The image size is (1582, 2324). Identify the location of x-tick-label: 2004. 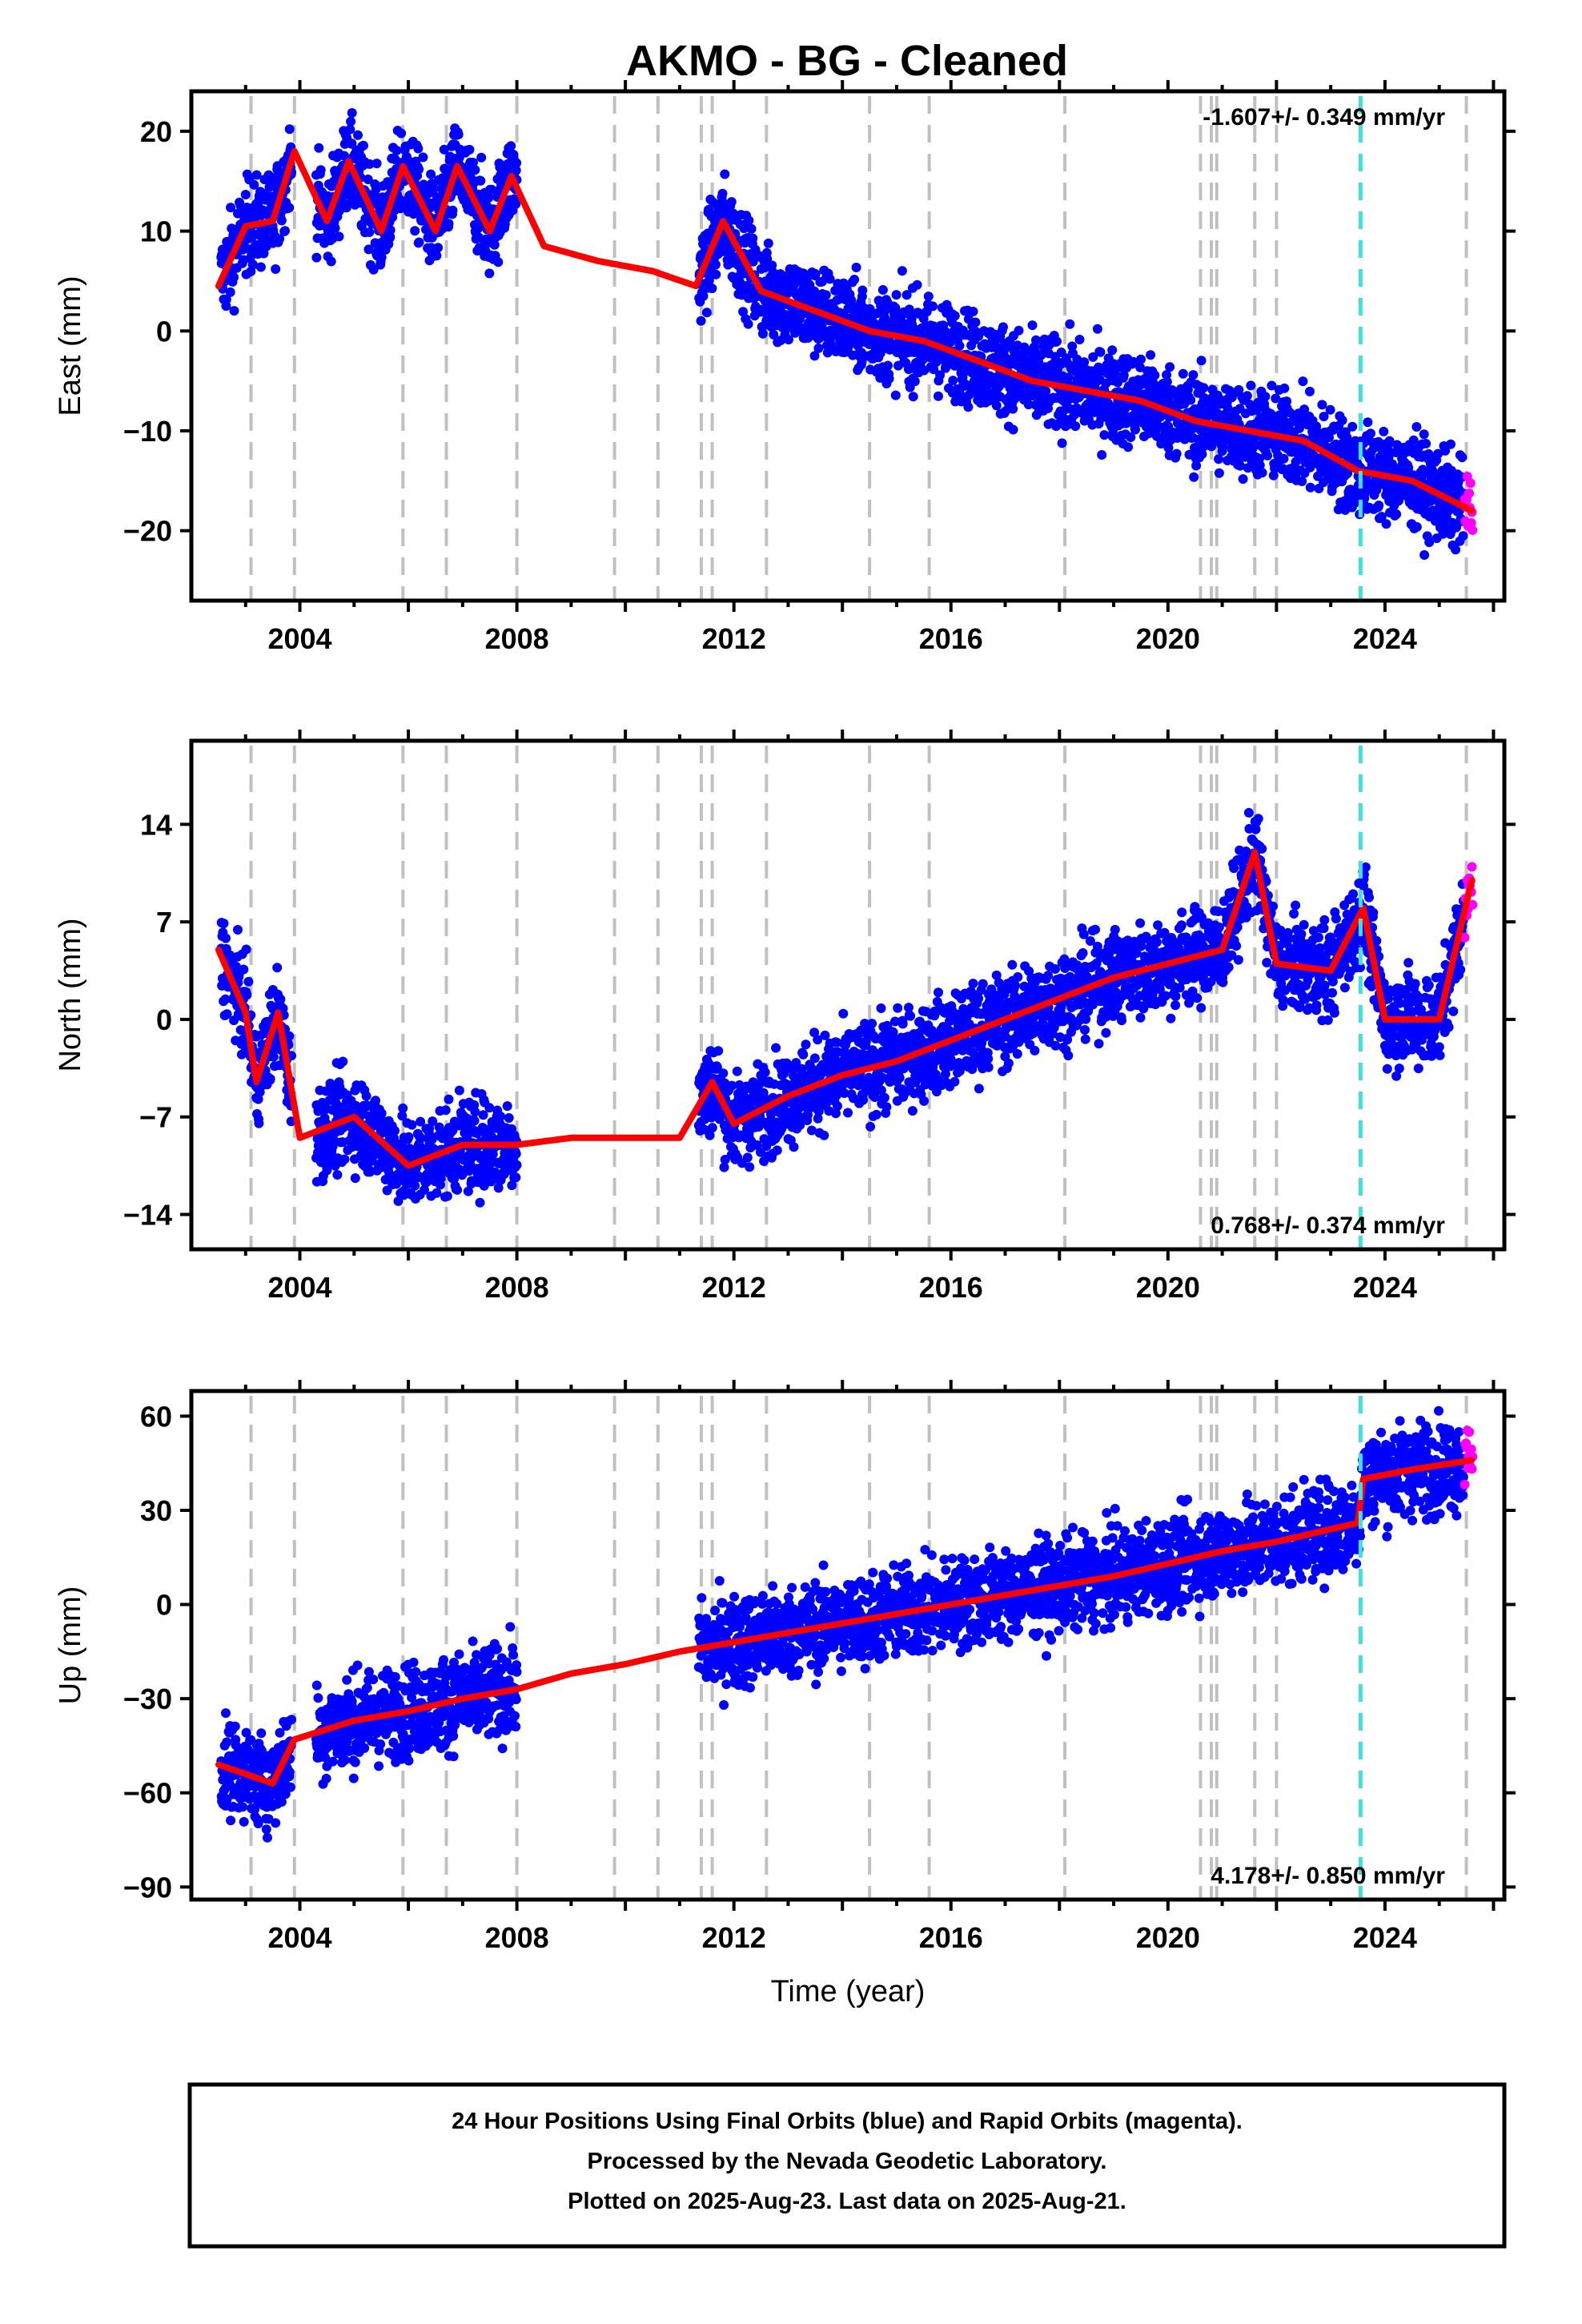
(299, 638).